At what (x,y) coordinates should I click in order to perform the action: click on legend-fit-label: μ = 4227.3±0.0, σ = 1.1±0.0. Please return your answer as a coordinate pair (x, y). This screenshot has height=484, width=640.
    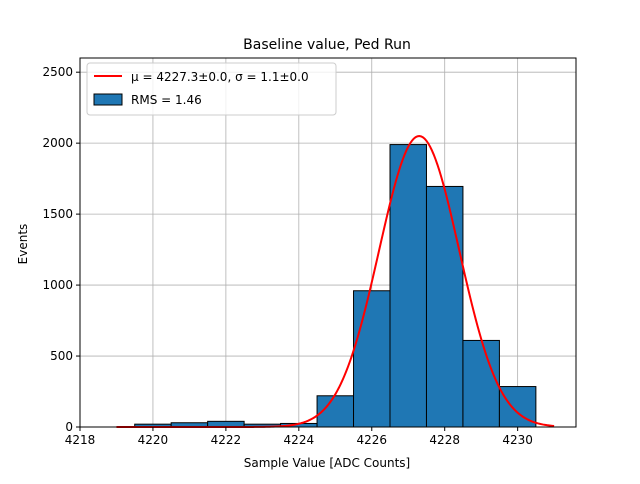
    Looking at the image, I should click on (220, 77).